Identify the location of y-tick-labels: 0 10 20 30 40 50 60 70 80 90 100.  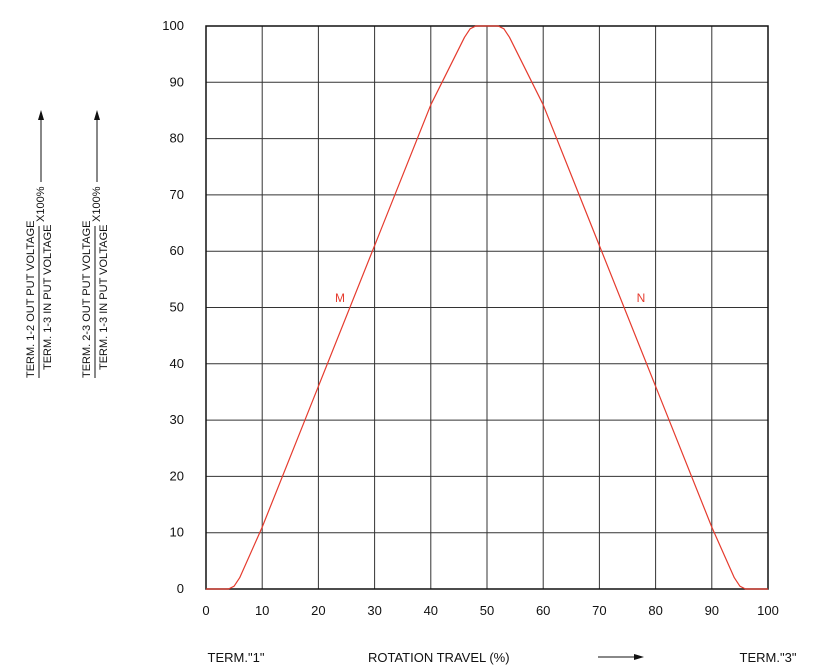
(173, 307).